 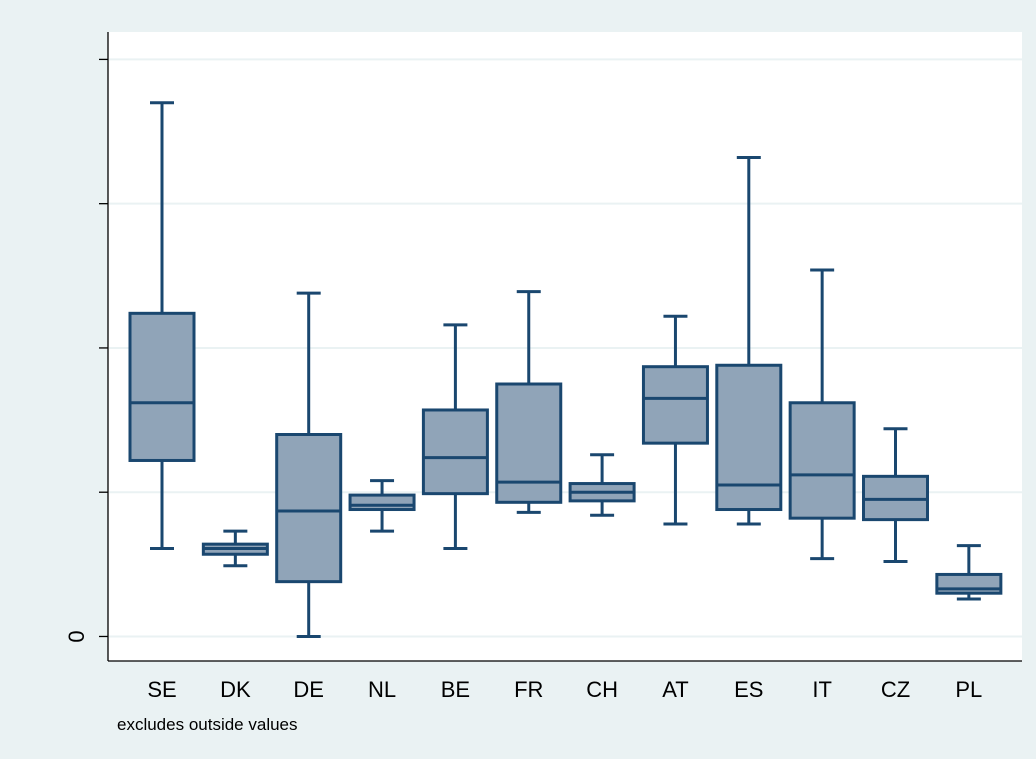 I want to click on x-category-label: CZ, so click(x=895, y=689).